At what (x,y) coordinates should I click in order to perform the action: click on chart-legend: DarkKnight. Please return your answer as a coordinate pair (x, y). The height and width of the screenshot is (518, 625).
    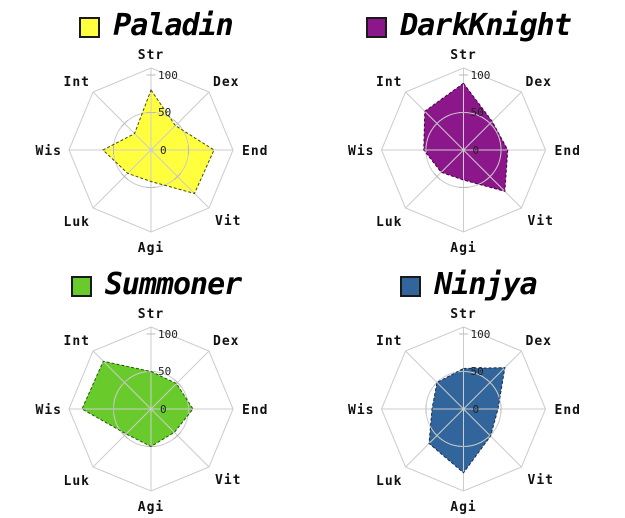
    Looking at the image, I should click on (468, 26).